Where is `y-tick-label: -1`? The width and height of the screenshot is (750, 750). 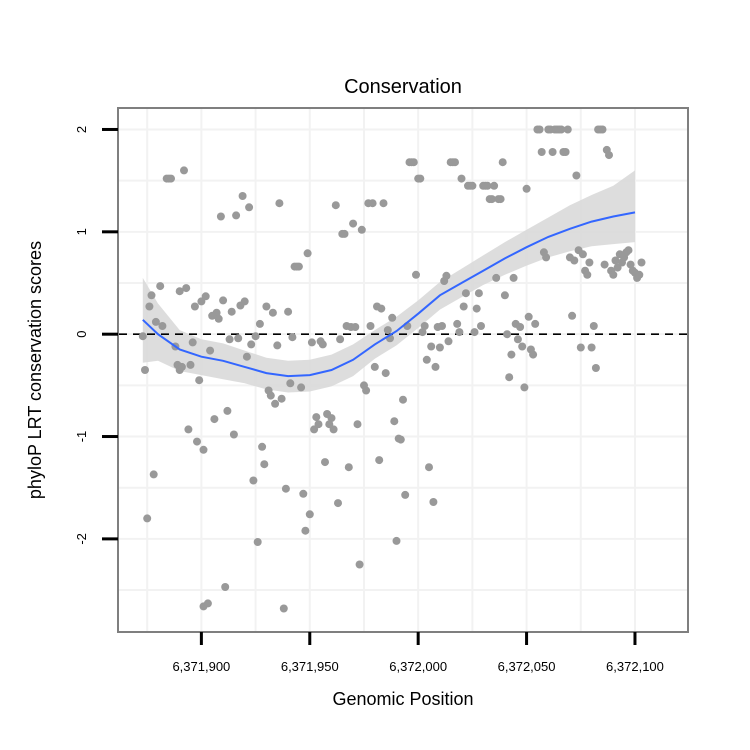
y-tick-label: -1 is located at coordinates (81, 437).